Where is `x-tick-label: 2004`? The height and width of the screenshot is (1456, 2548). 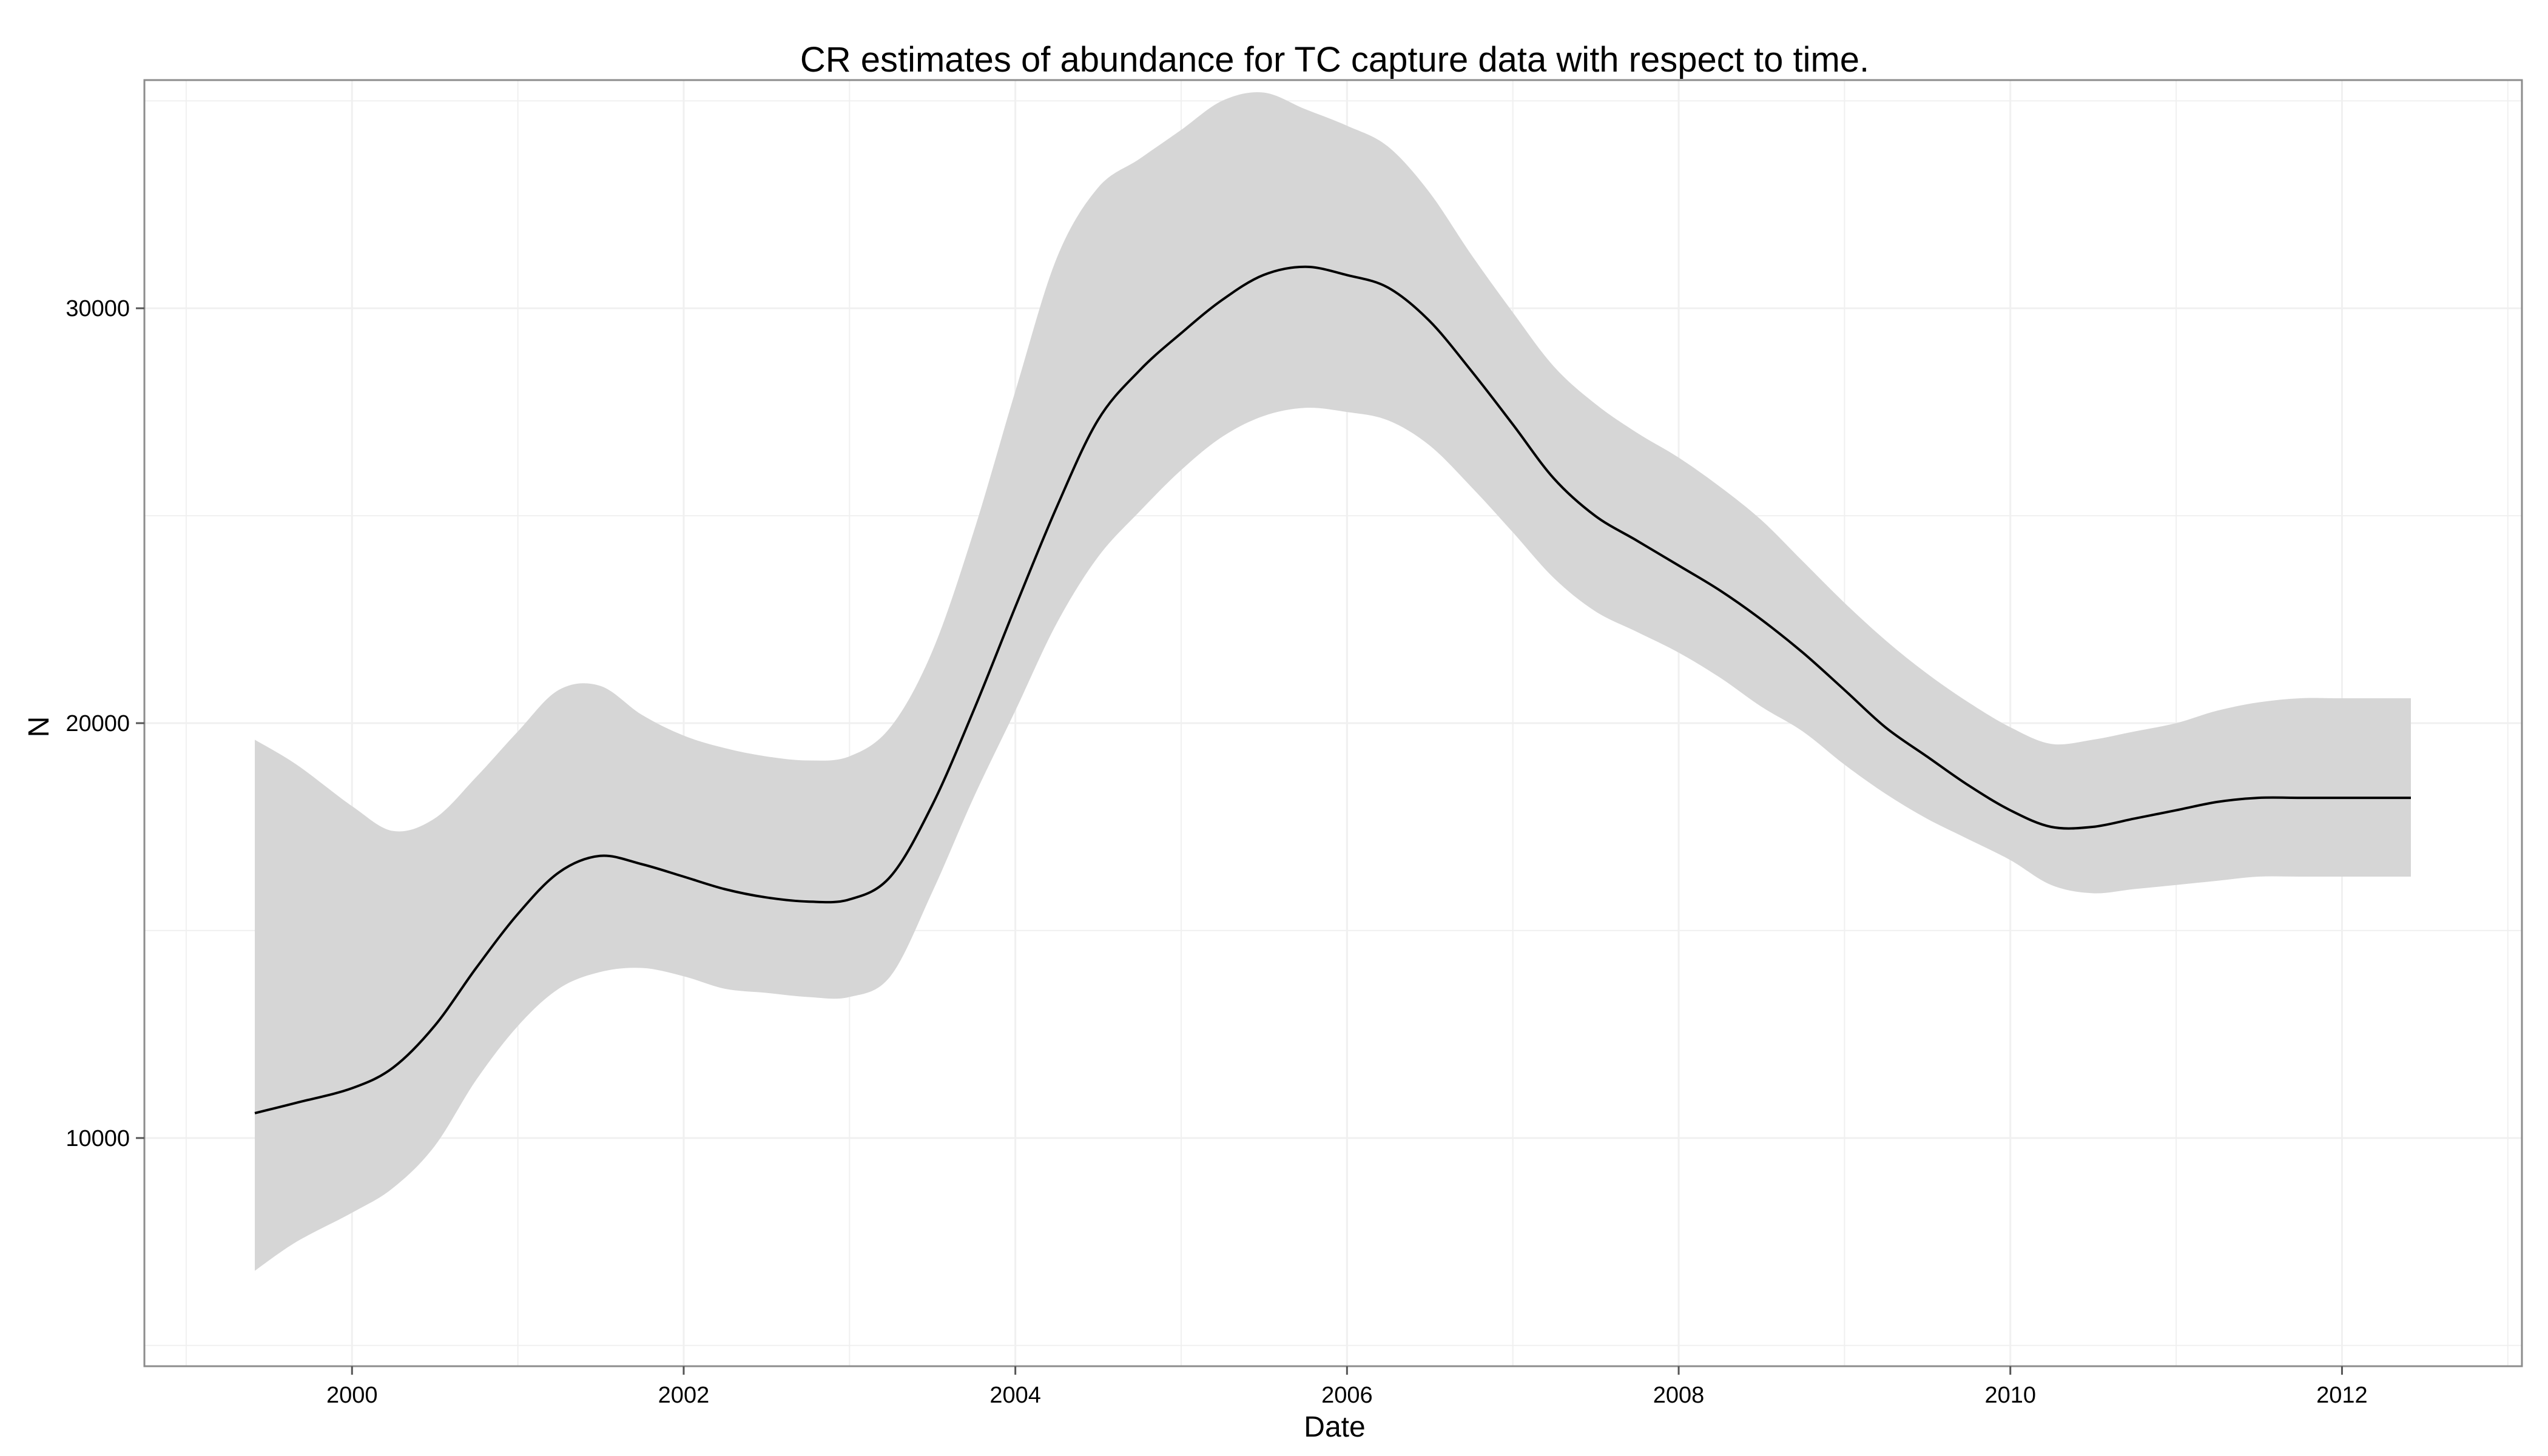
x-tick-label: 2004 is located at coordinates (1015, 1395).